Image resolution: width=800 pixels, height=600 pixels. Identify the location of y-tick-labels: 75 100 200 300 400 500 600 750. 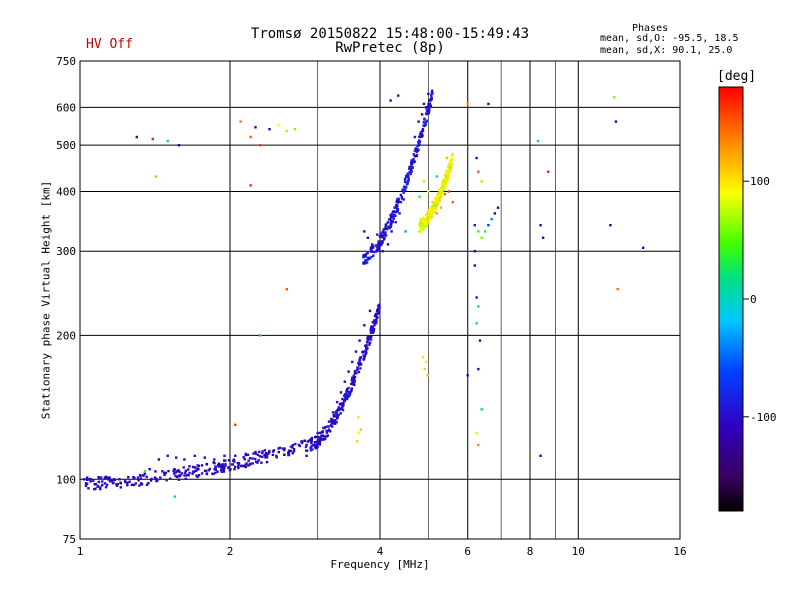
(66, 300).